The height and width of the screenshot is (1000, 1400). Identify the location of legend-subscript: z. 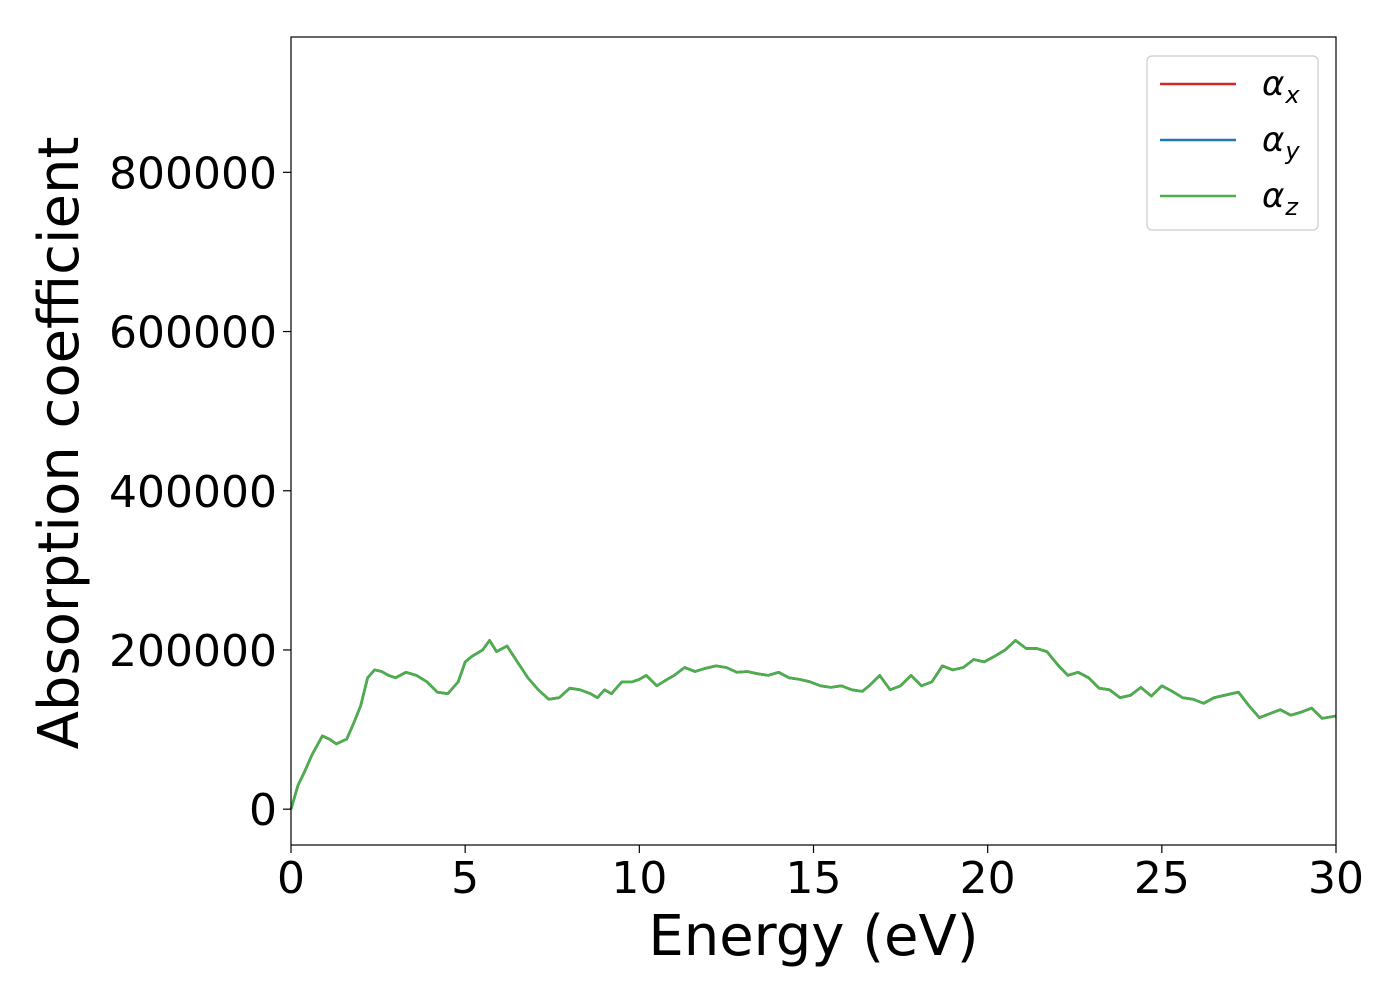
(1291, 207).